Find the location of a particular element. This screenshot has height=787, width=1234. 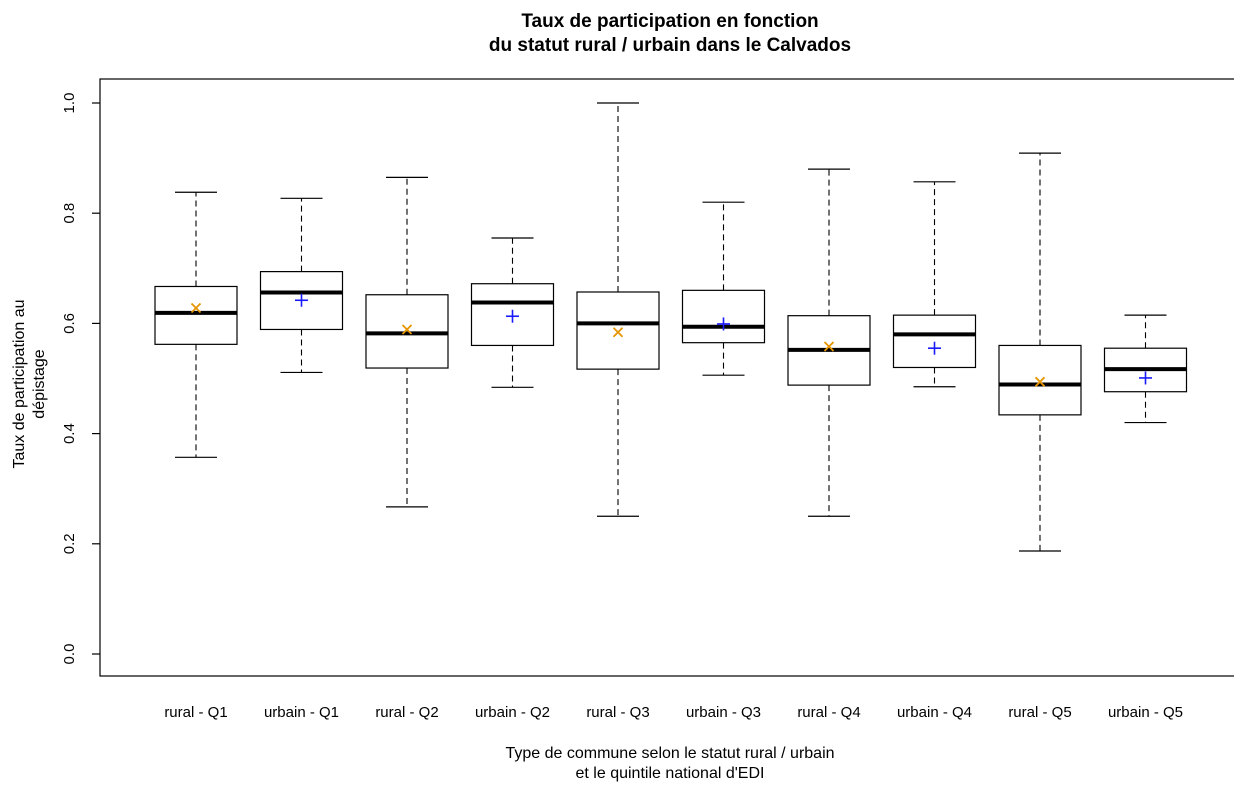

y-tick-label: 0.4 is located at coordinates (69, 433).